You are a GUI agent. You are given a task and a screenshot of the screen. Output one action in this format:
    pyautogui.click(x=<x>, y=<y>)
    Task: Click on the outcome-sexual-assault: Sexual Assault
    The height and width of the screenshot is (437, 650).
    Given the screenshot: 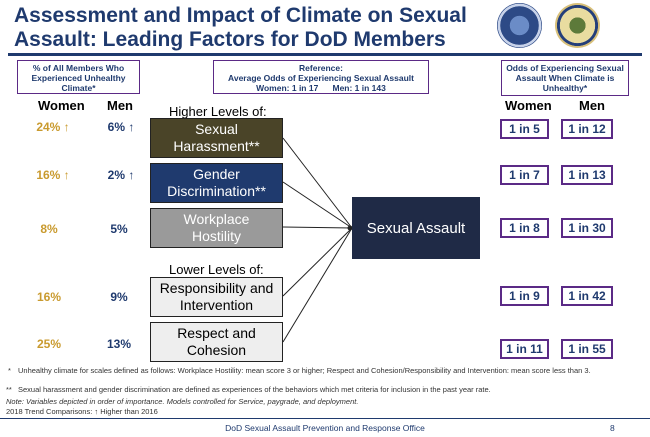 What is the action you would take?
    pyautogui.click(x=416, y=228)
    